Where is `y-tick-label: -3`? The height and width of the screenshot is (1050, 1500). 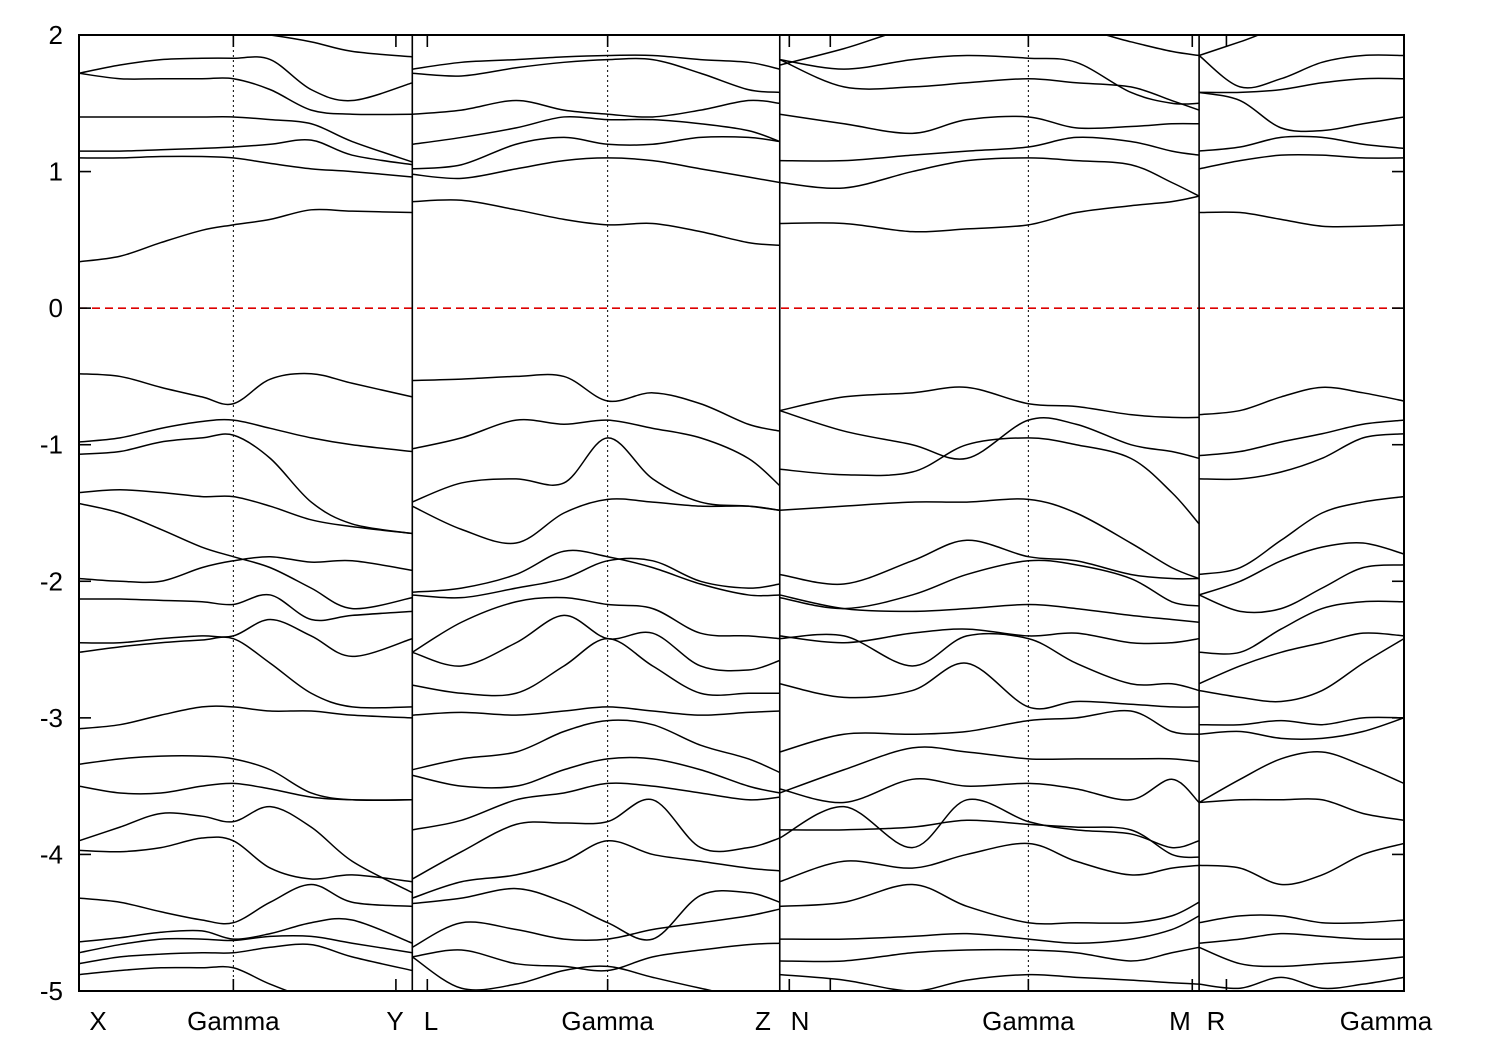 y-tick-label: -3 is located at coordinates (51, 718).